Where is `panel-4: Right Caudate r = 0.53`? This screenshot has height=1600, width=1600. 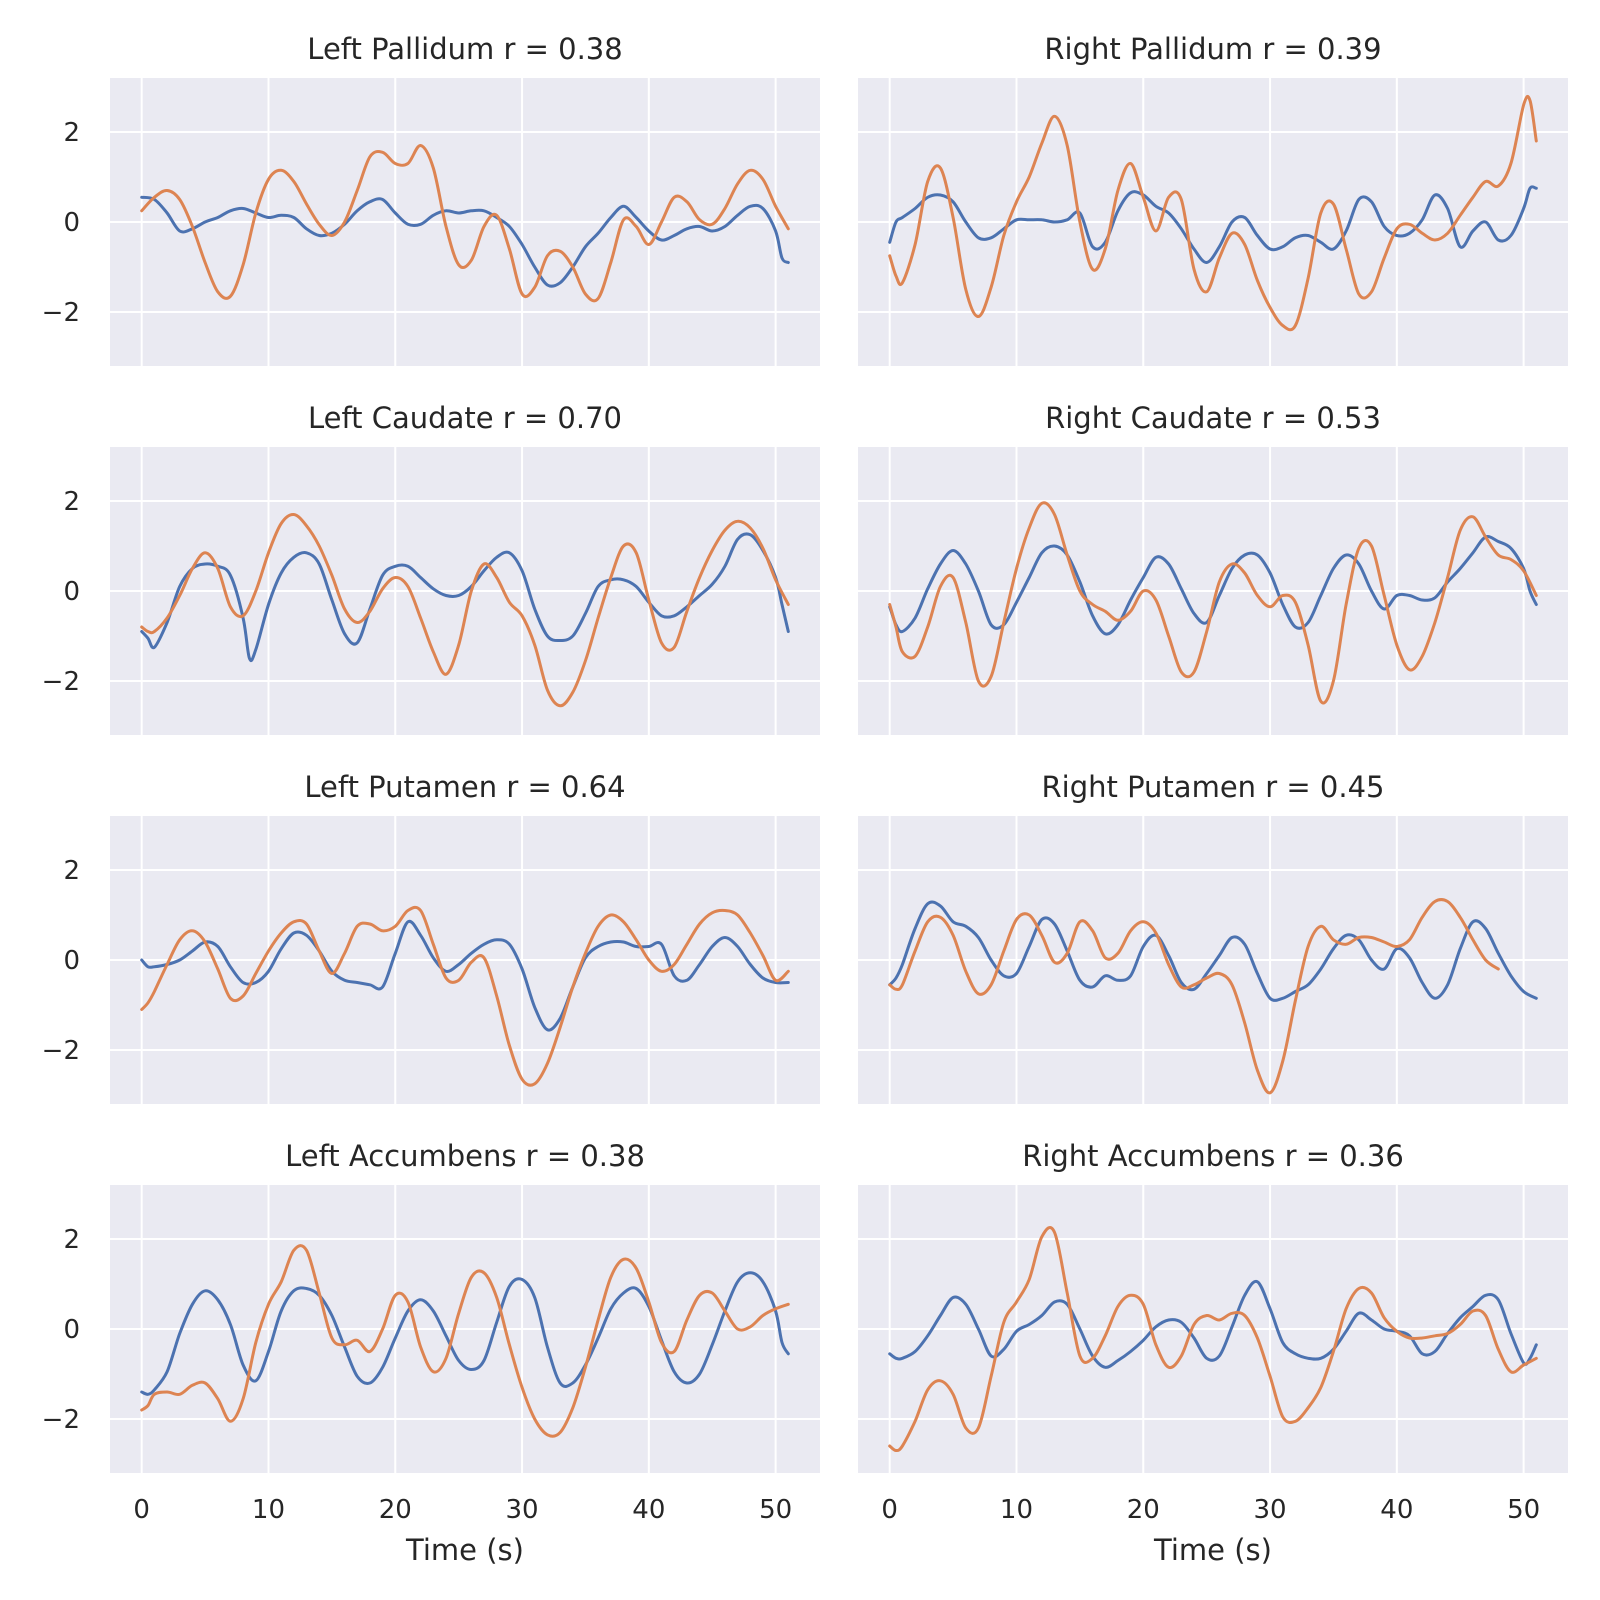
panel-4: Right Caudate r = 0.53 is located at coordinates (1213, 568).